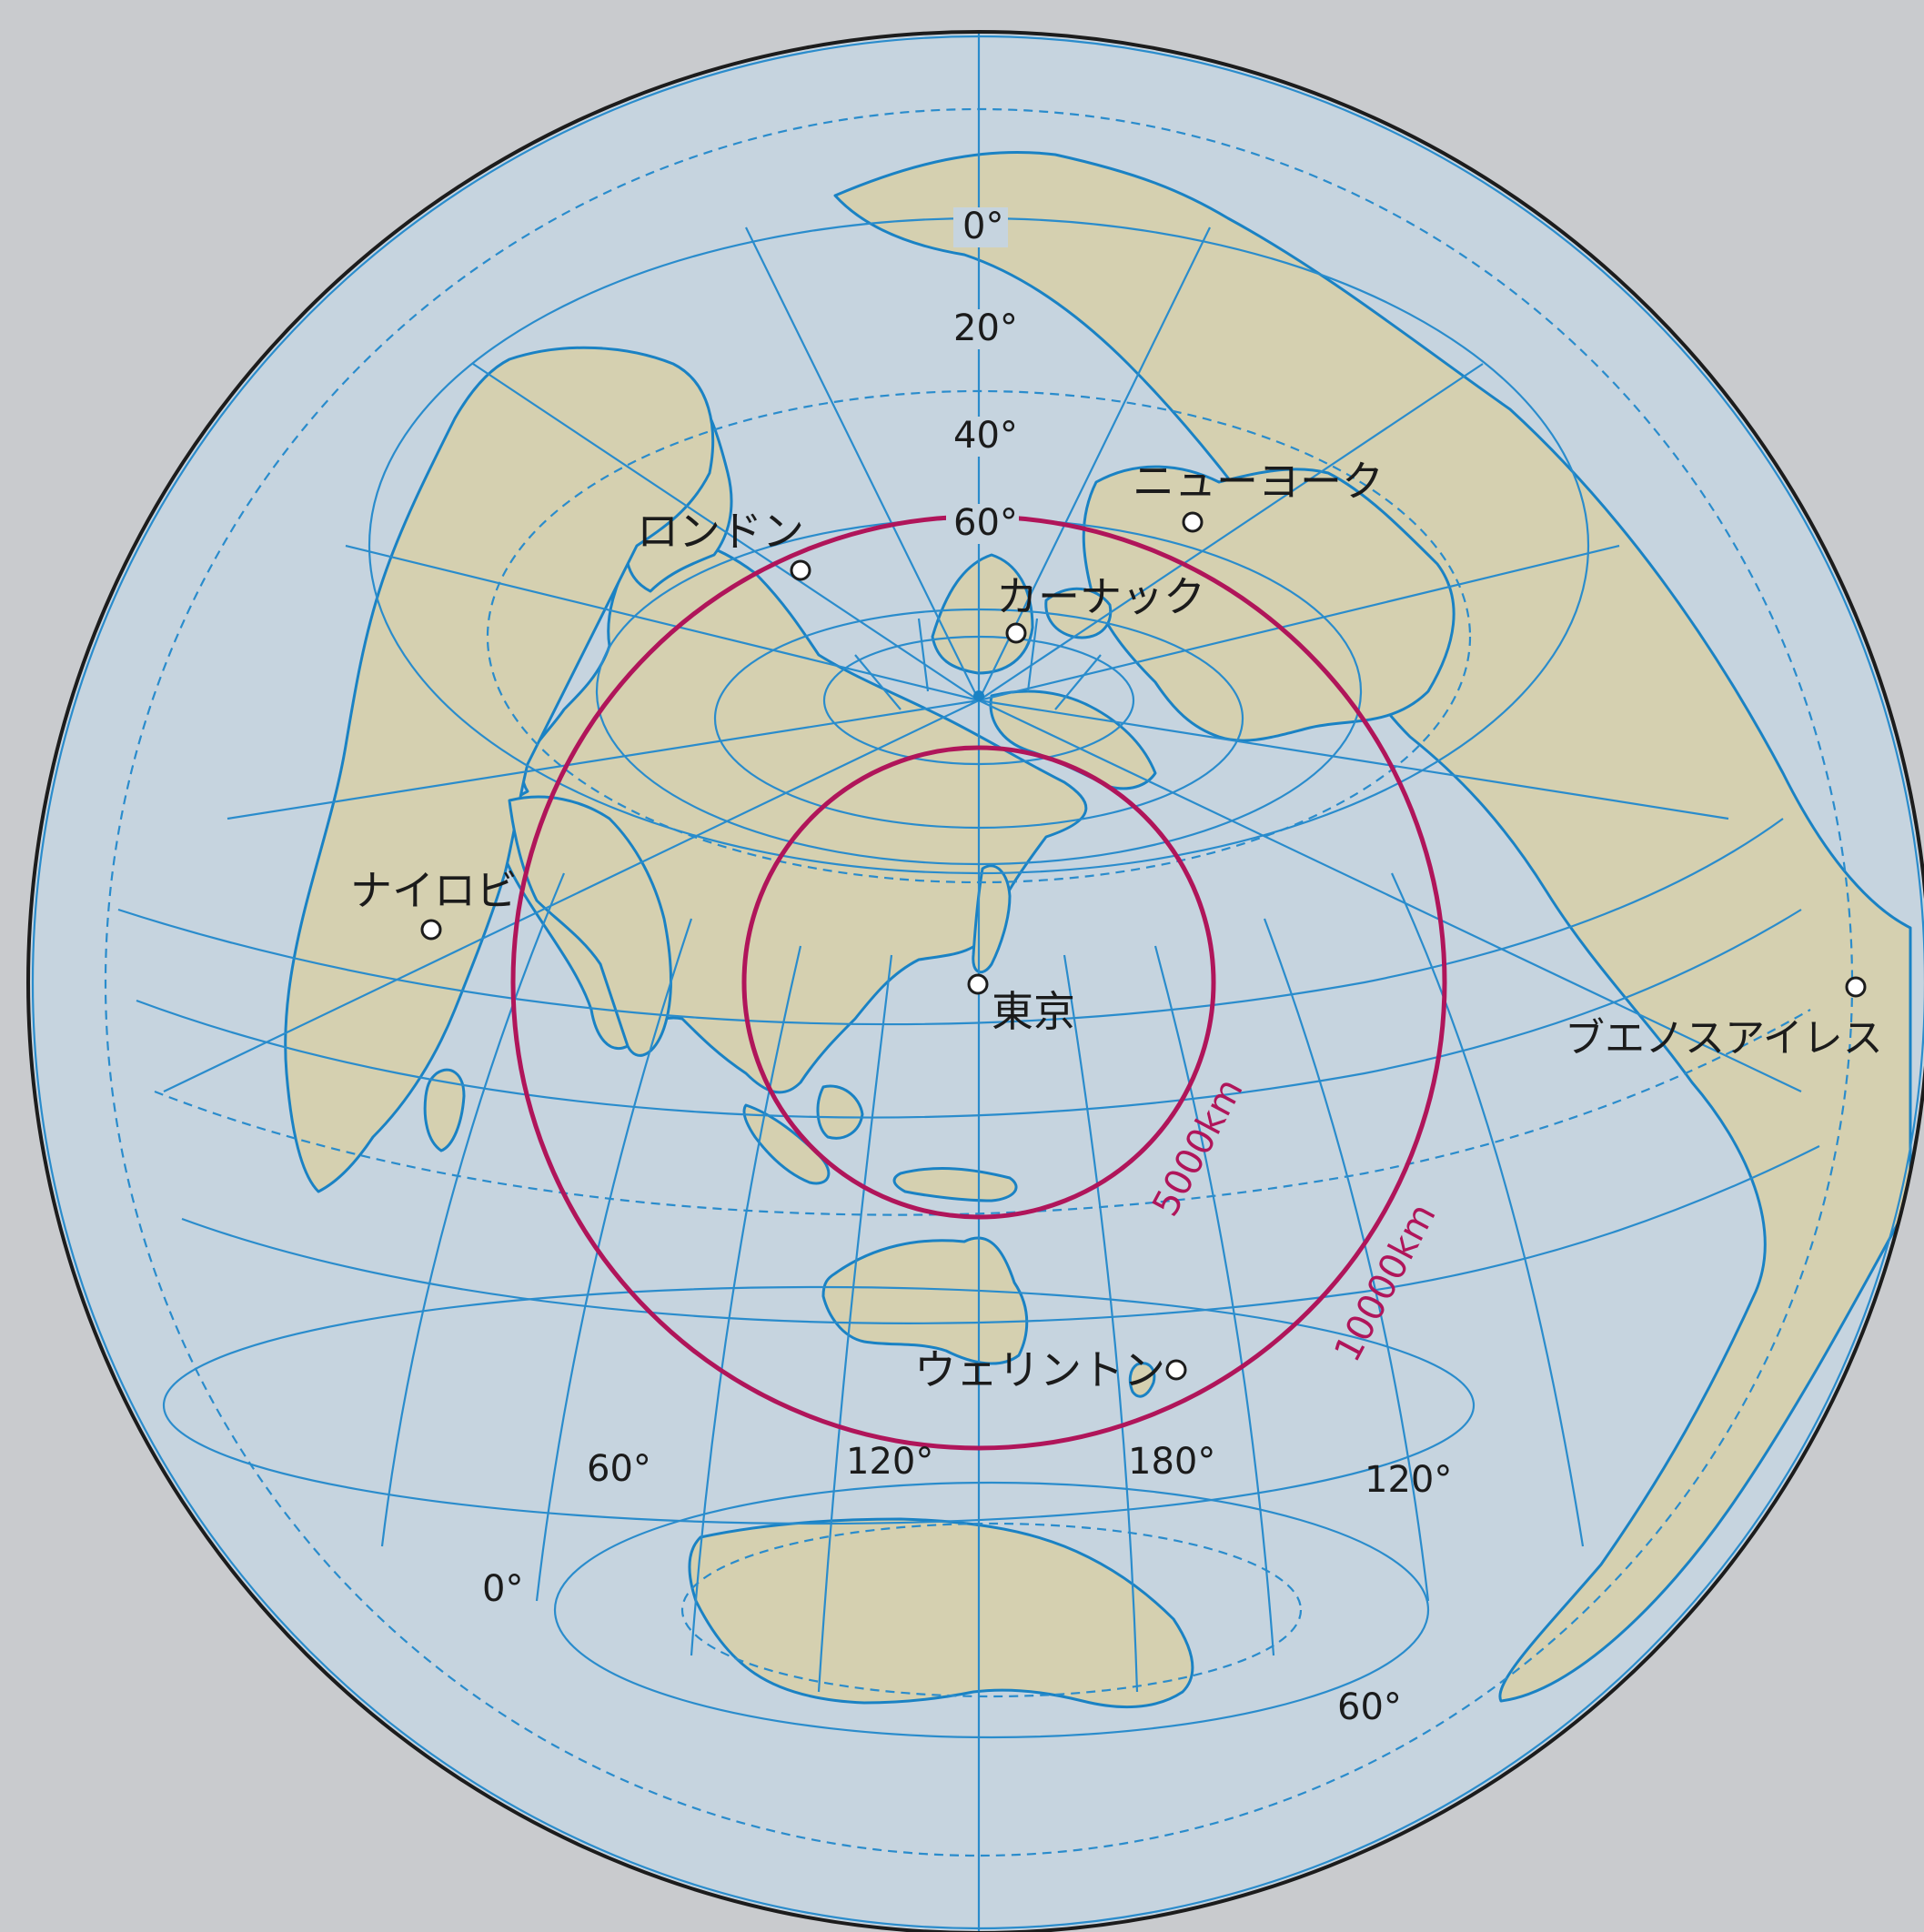 The image size is (1924, 1932). I want to click on city-label-qaanaaq: カーナック, so click(1100, 596).